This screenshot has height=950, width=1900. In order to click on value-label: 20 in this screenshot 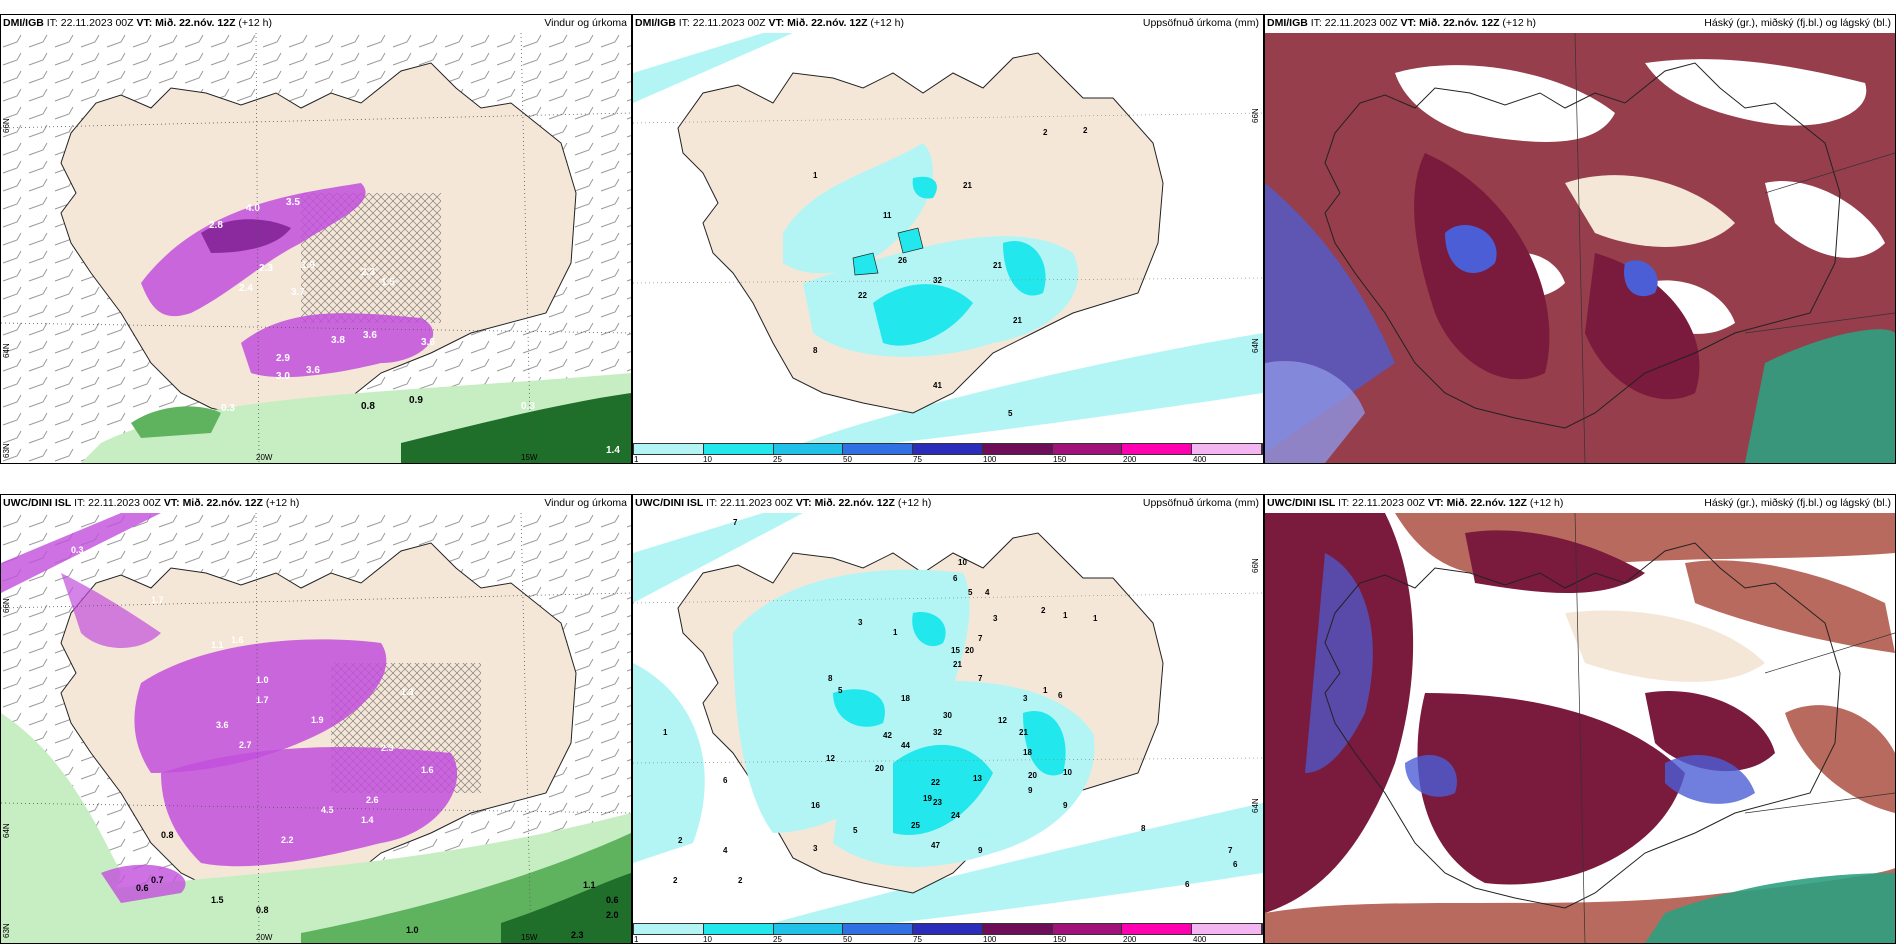, I will do `click(969, 650)`.